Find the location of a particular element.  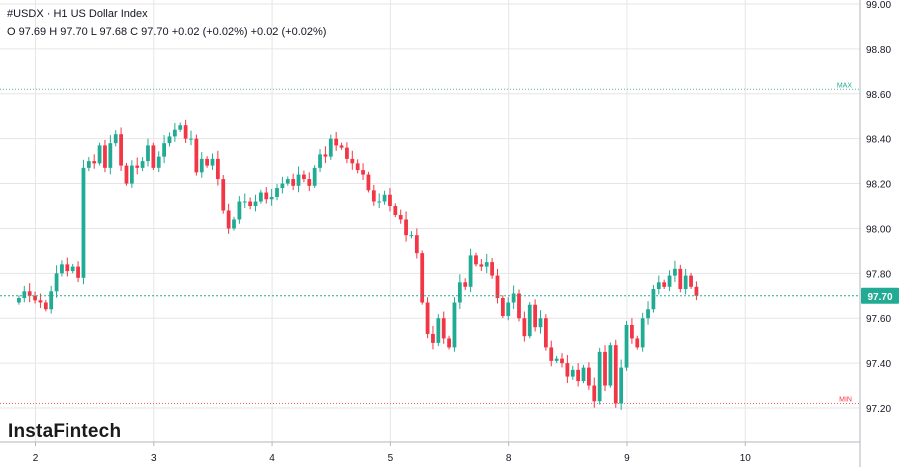

x-tick-label: 3 is located at coordinates (154, 458).